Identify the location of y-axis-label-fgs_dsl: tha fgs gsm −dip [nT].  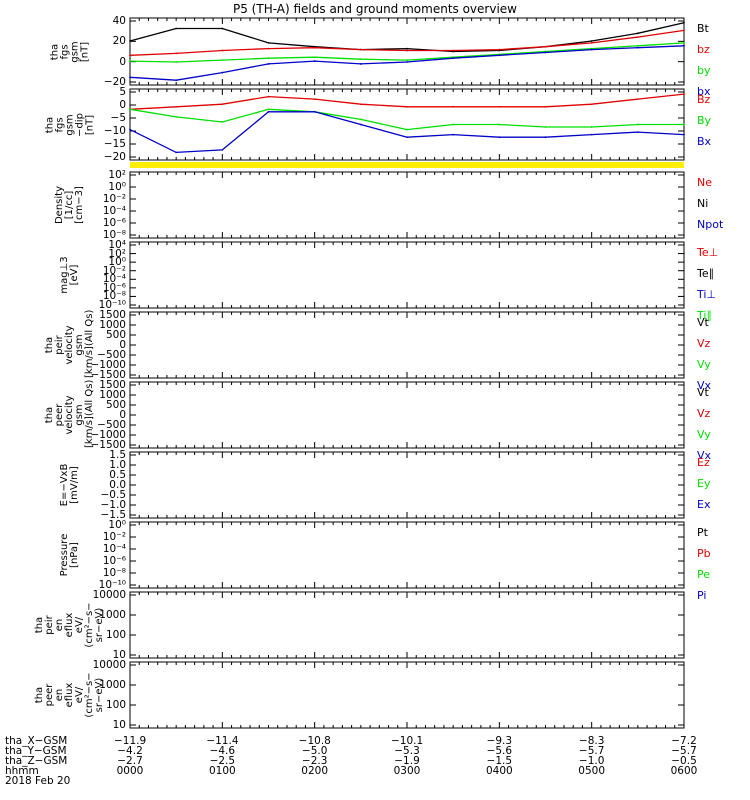
(69, 124).